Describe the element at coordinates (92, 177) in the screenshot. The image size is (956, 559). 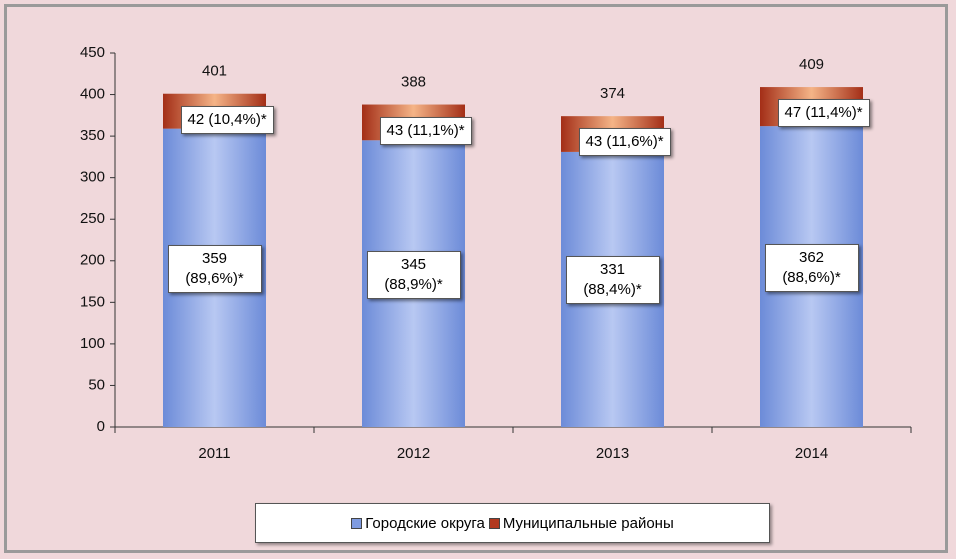
I see `y-tick-label: 300` at that location.